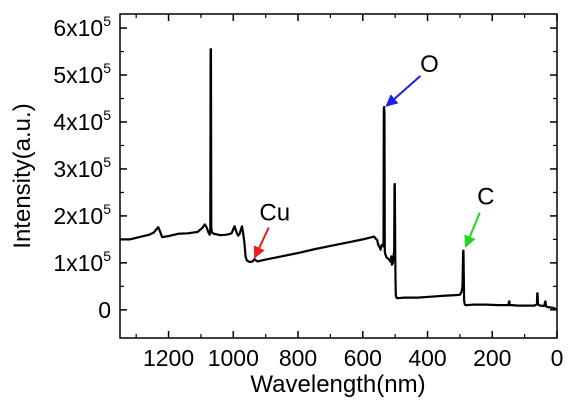 The image size is (568, 402). What do you see at coordinates (337, 384) in the screenshot?
I see `x-axis-title: Wavelength(nm)` at bounding box center [337, 384].